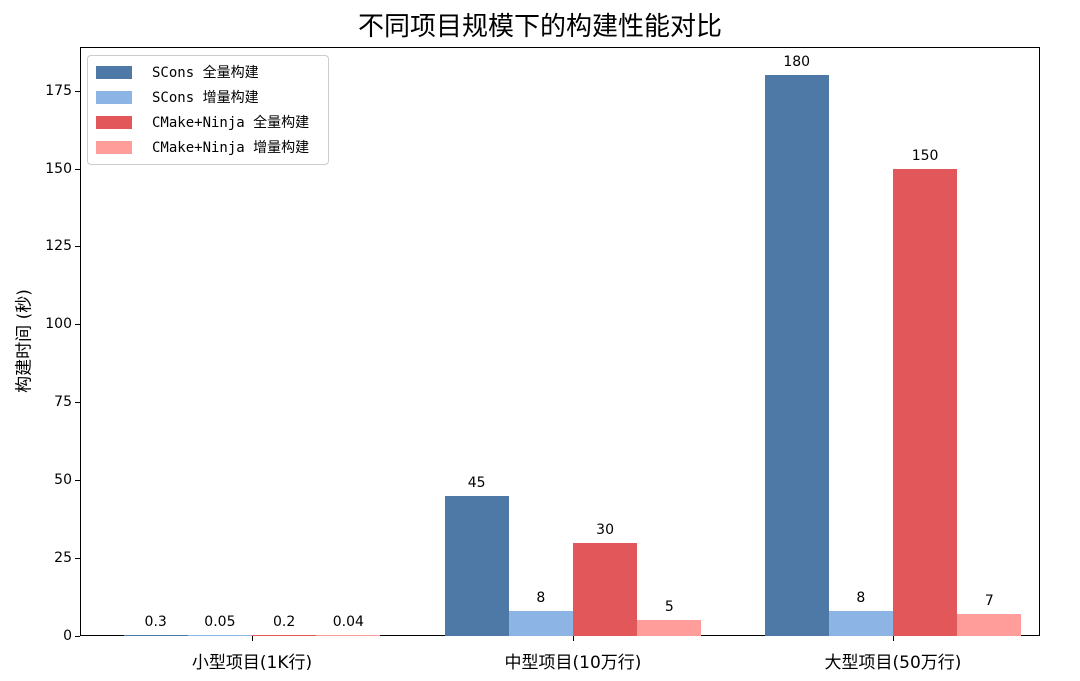 The image size is (1080, 681). I want to click on bar-value-label: 0.3, so click(155, 622).